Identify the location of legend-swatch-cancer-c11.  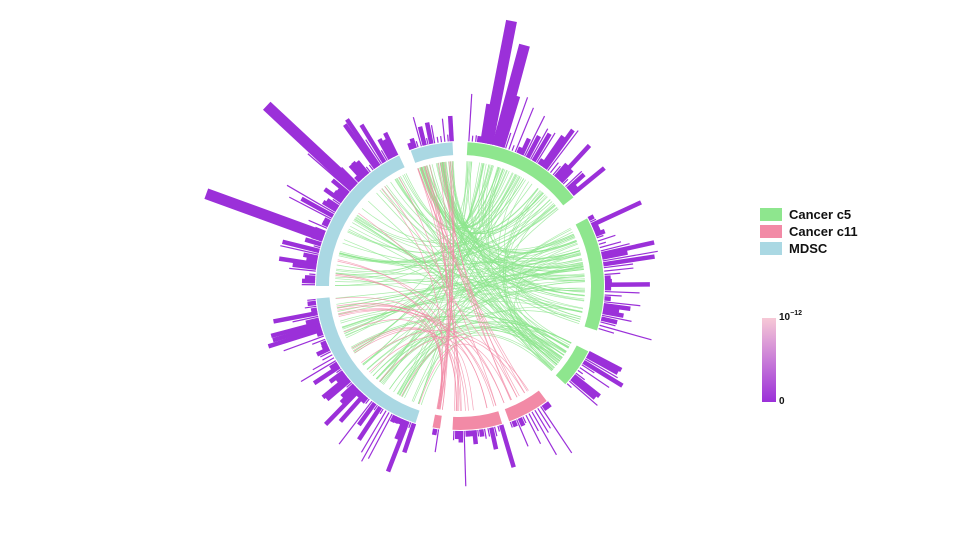
(771, 231).